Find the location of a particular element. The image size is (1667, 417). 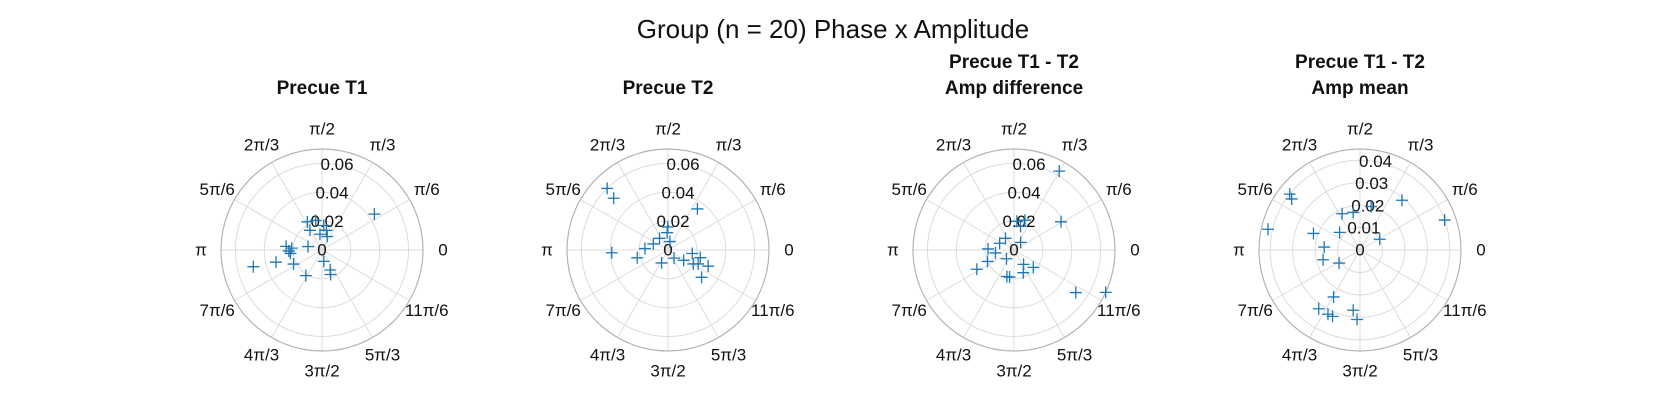

radial-tick-label: 0.06 is located at coordinates (1028, 164).